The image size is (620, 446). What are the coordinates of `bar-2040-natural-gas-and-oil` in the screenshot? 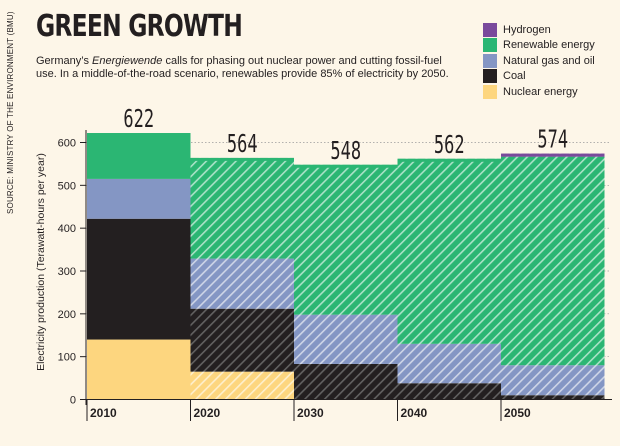 It's located at (449, 363).